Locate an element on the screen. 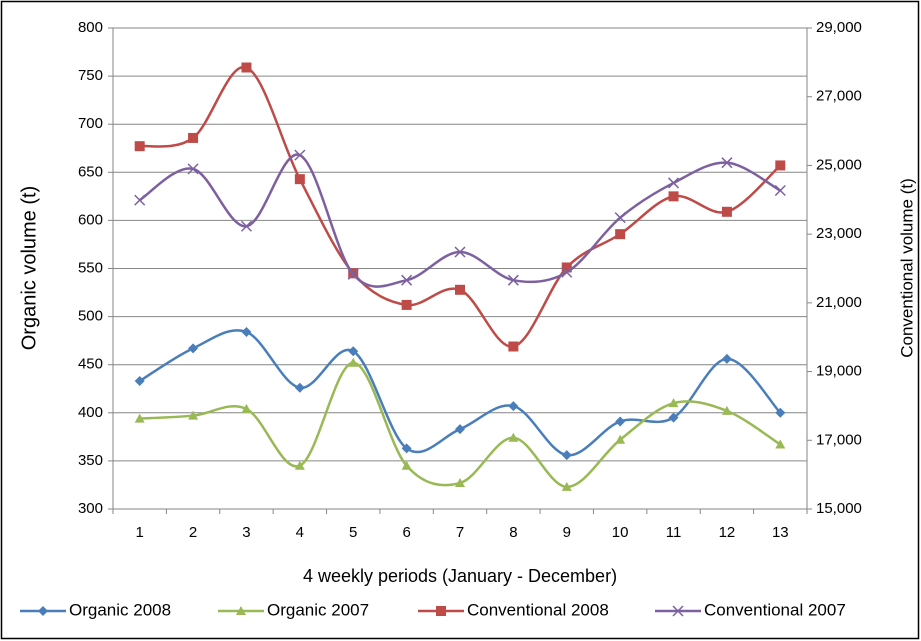 This screenshot has width=921, height=641. x-tick-label: 9 is located at coordinates (567, 532).